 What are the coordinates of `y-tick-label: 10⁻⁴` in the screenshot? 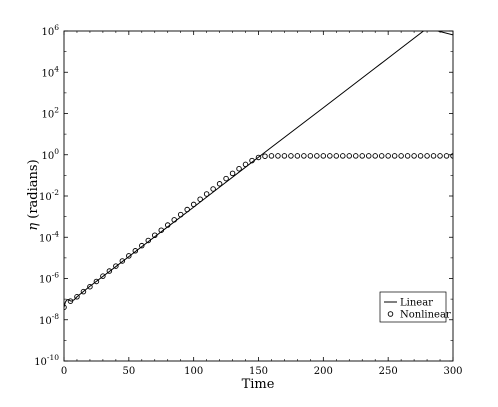 It's located at (49, 236).